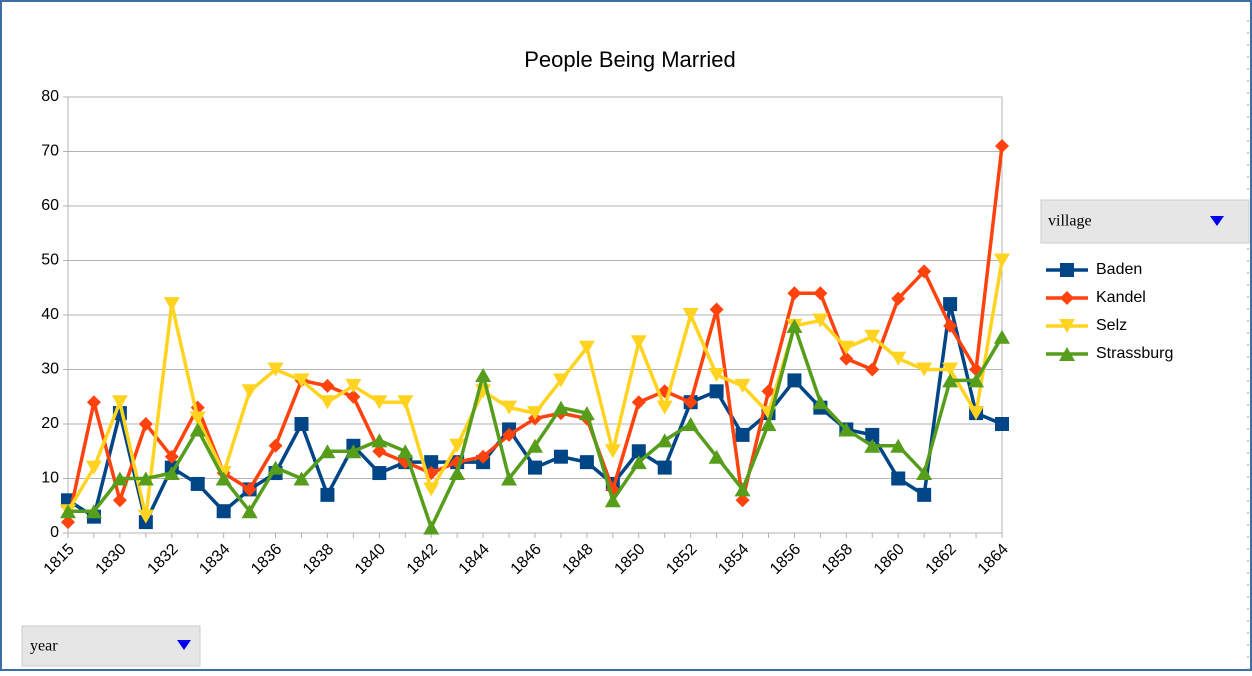  I want to click on year-dropdown: year, so click(111, 646).